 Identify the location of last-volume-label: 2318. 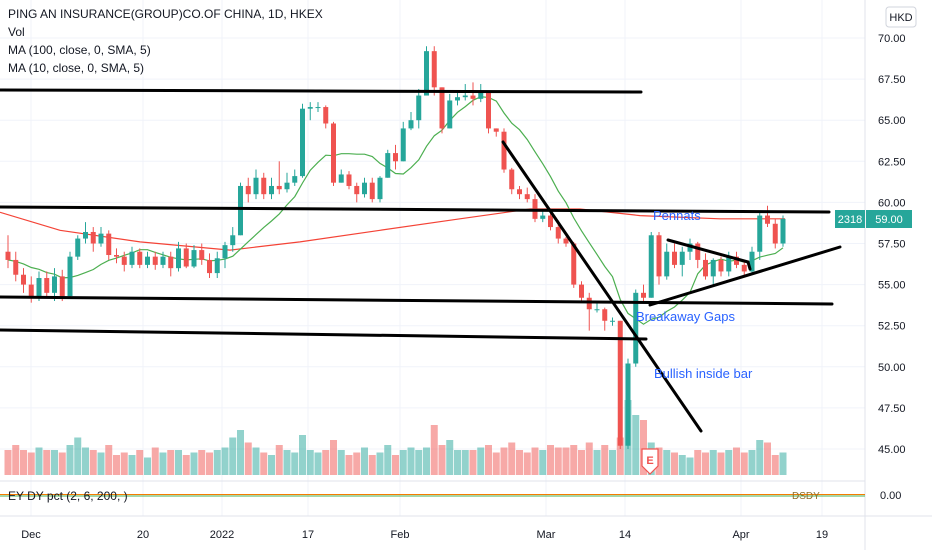
(850, 220).